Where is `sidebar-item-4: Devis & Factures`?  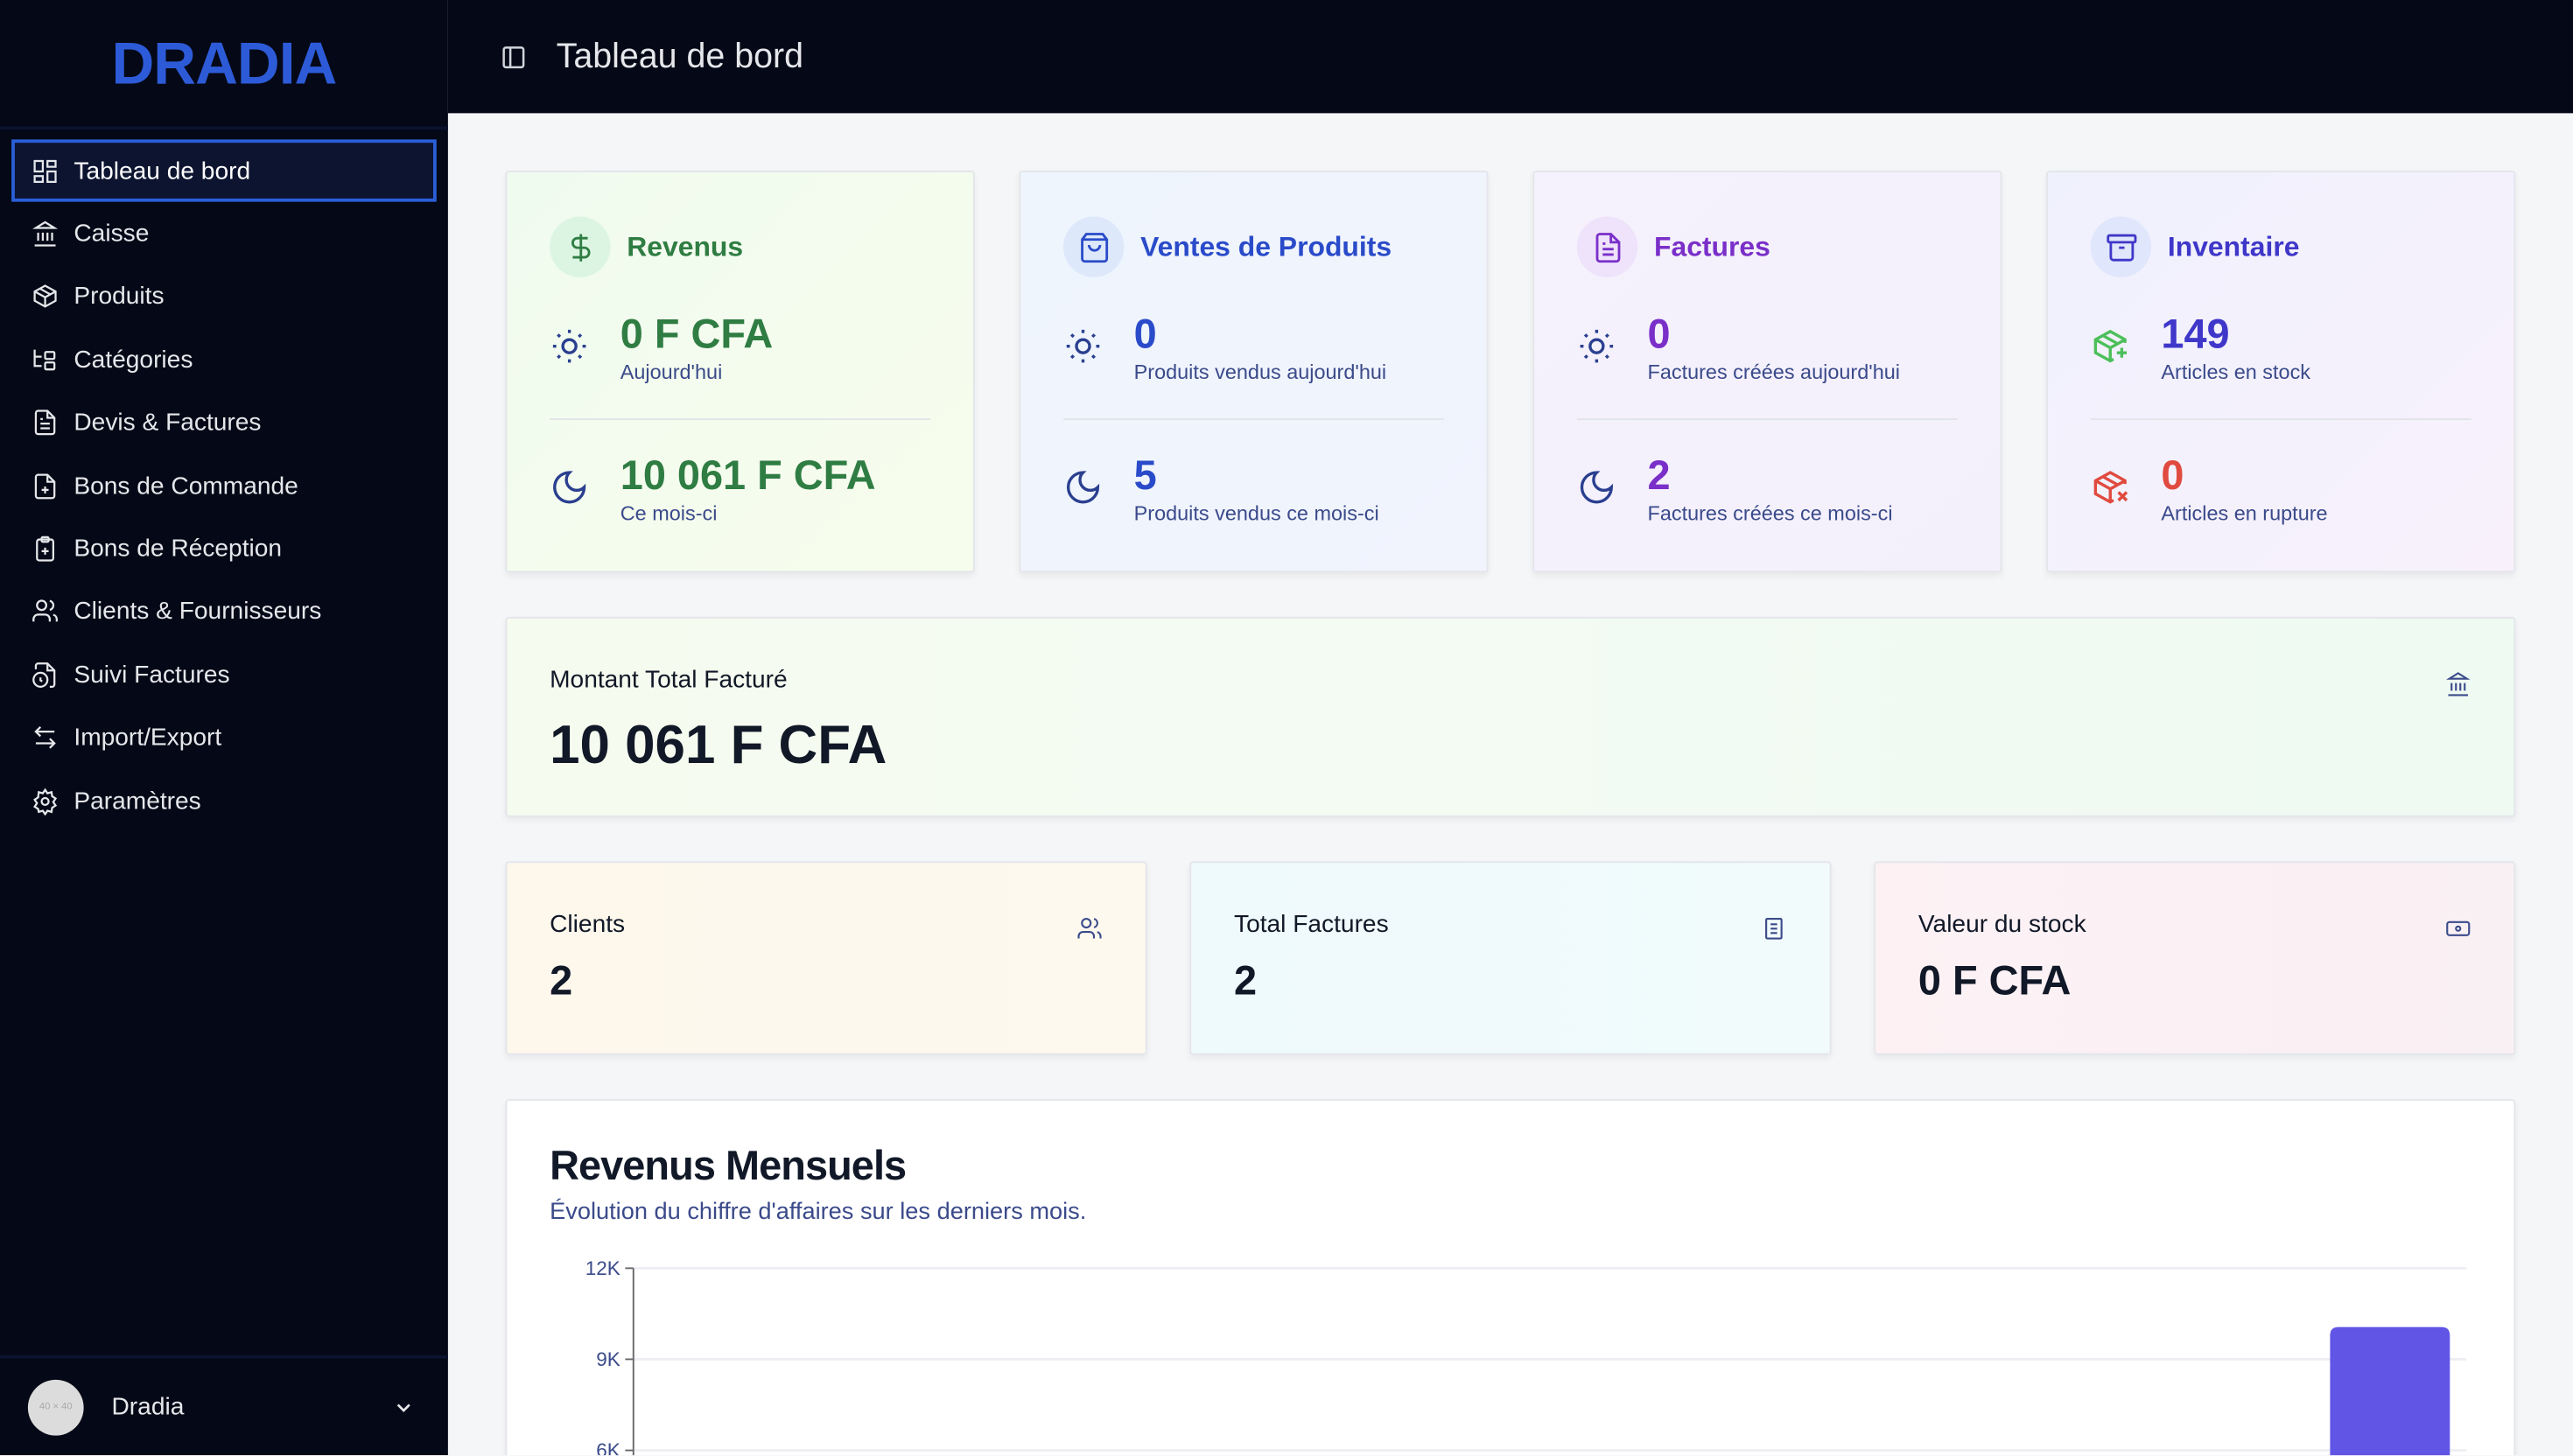 sidebar-item-4: Devis & Factures is located at coordinates (224, 422).